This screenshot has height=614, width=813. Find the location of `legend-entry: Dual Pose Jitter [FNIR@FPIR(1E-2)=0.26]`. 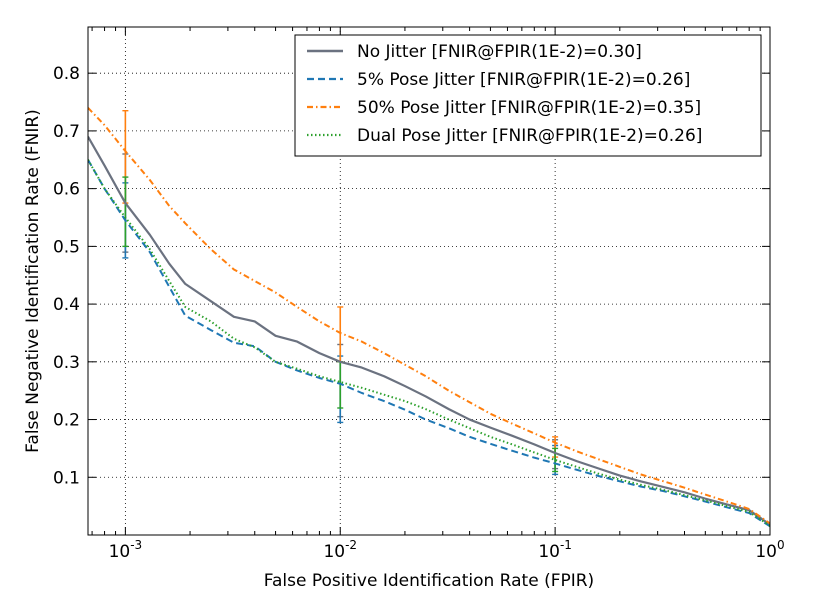

legend-entry: Dual Pose Jitter [FNIR@FPIR(1E-2)=0.26] is located at coordinates (504, 136).